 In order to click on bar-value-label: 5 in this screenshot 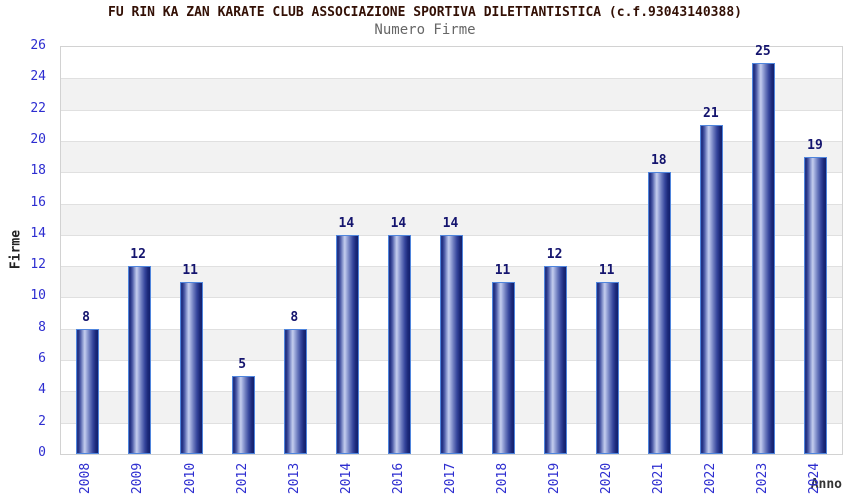, I will do `click(242, 364)`.